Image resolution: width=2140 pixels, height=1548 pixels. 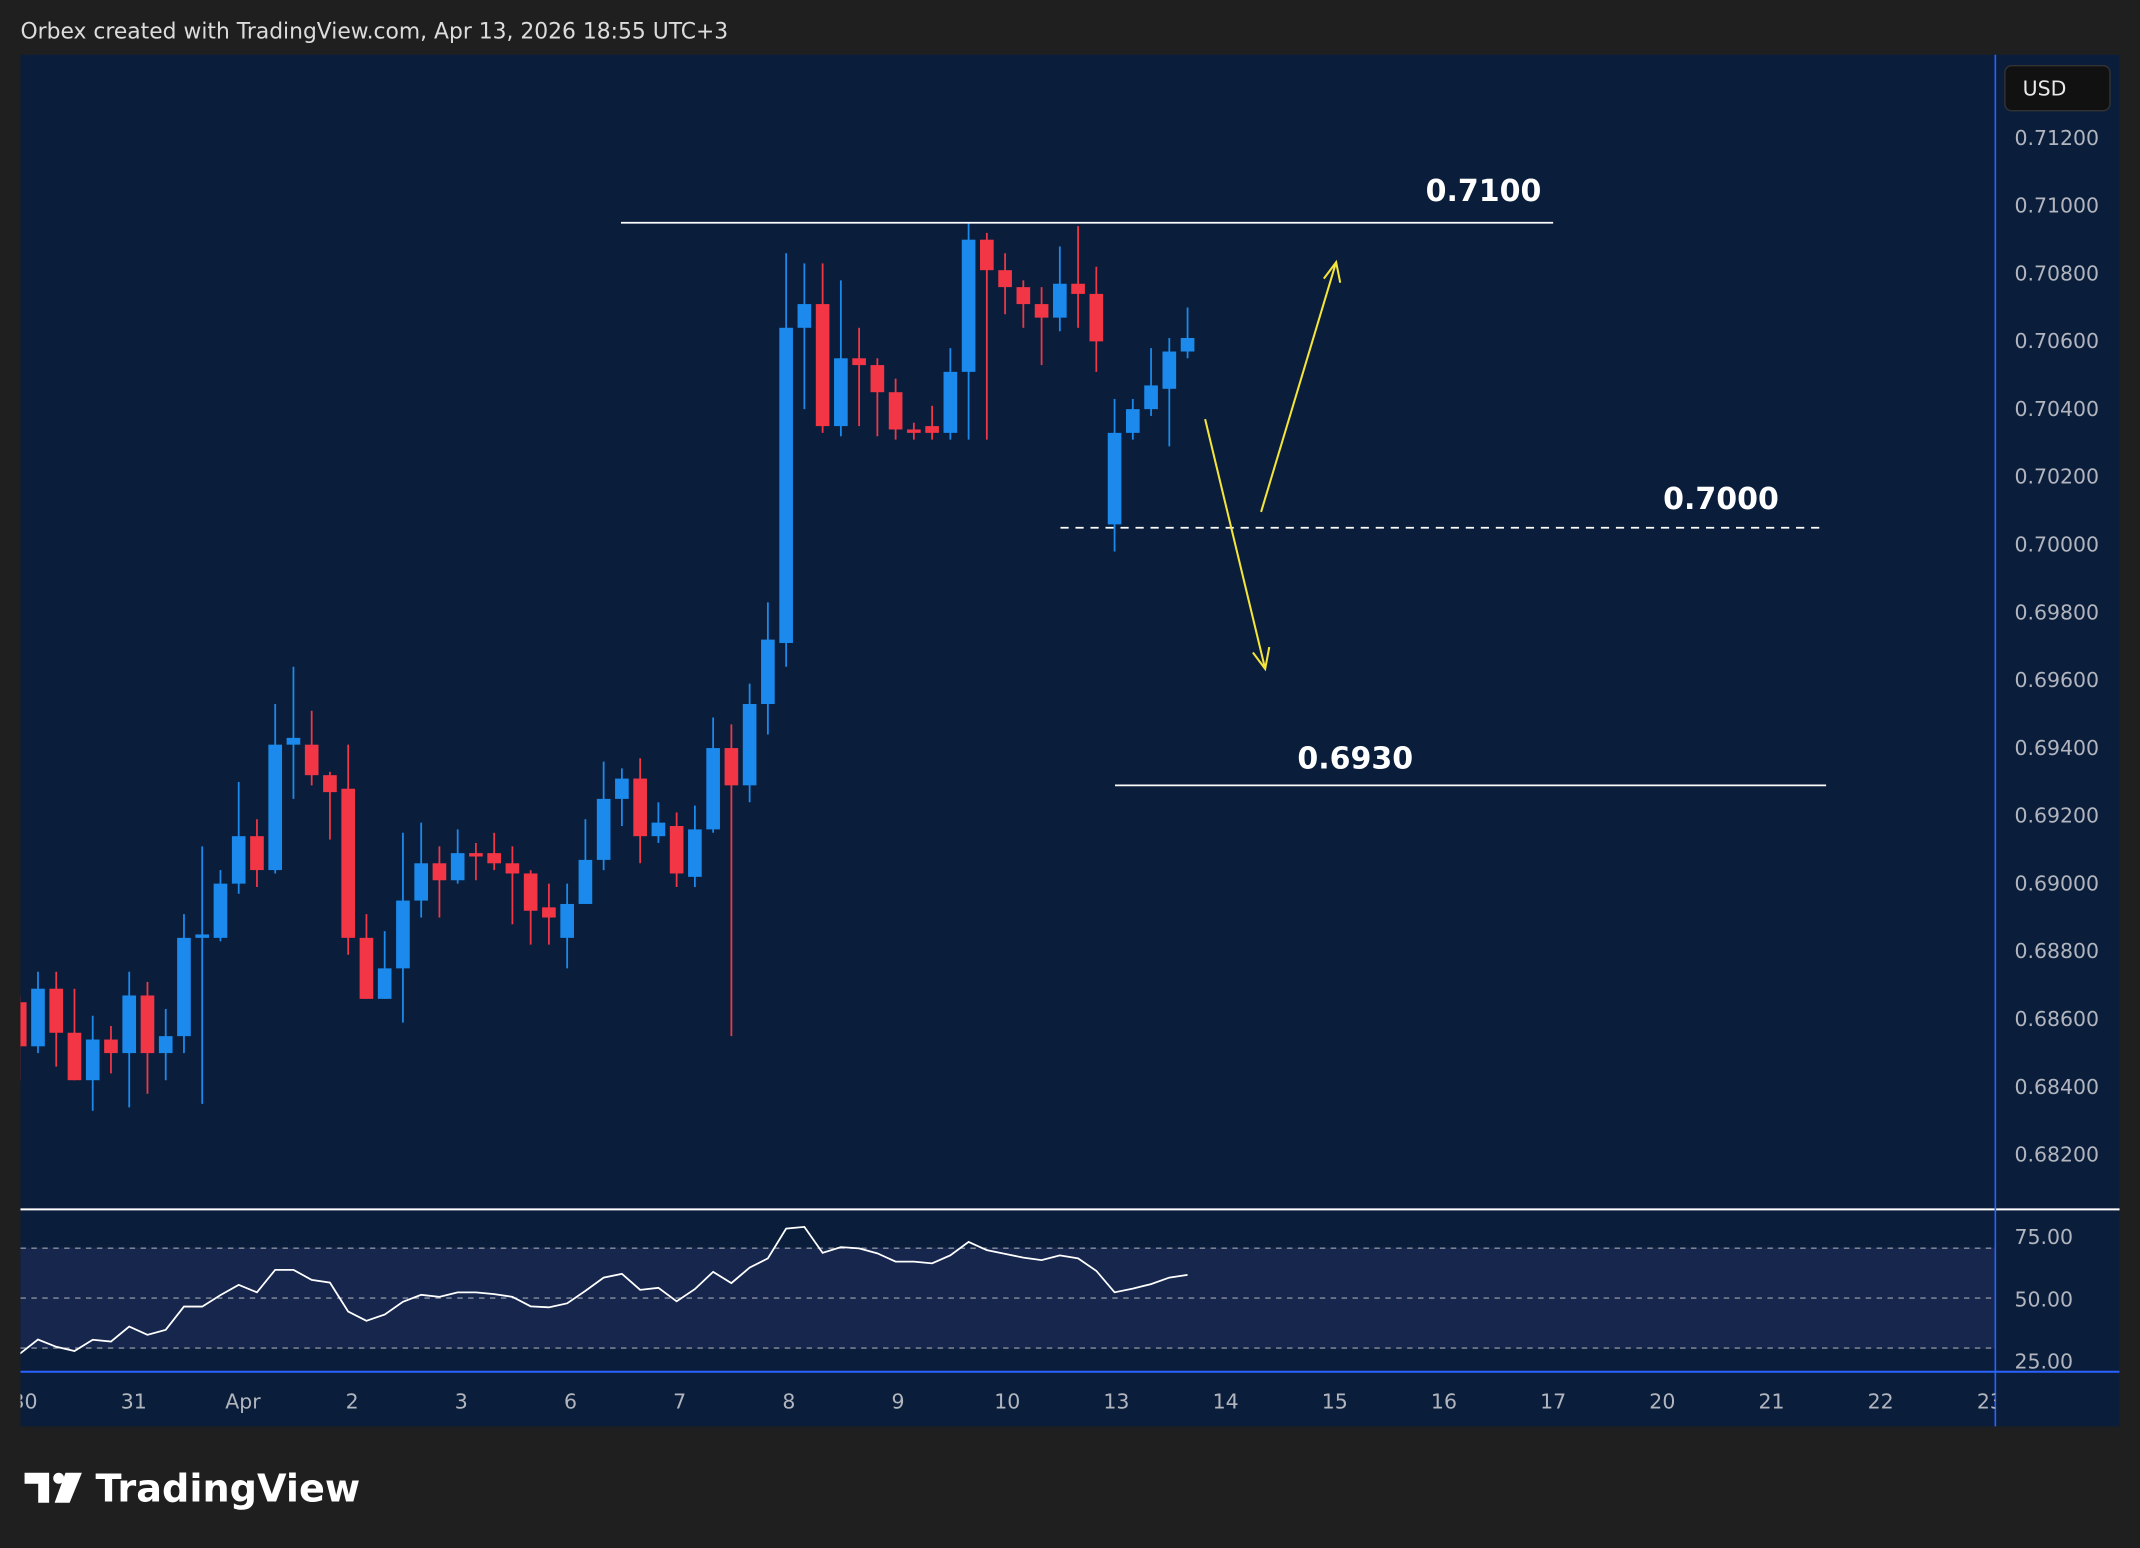 I want to click on rsi-tick-label: 50.00, so click(x=2043, y=1299).